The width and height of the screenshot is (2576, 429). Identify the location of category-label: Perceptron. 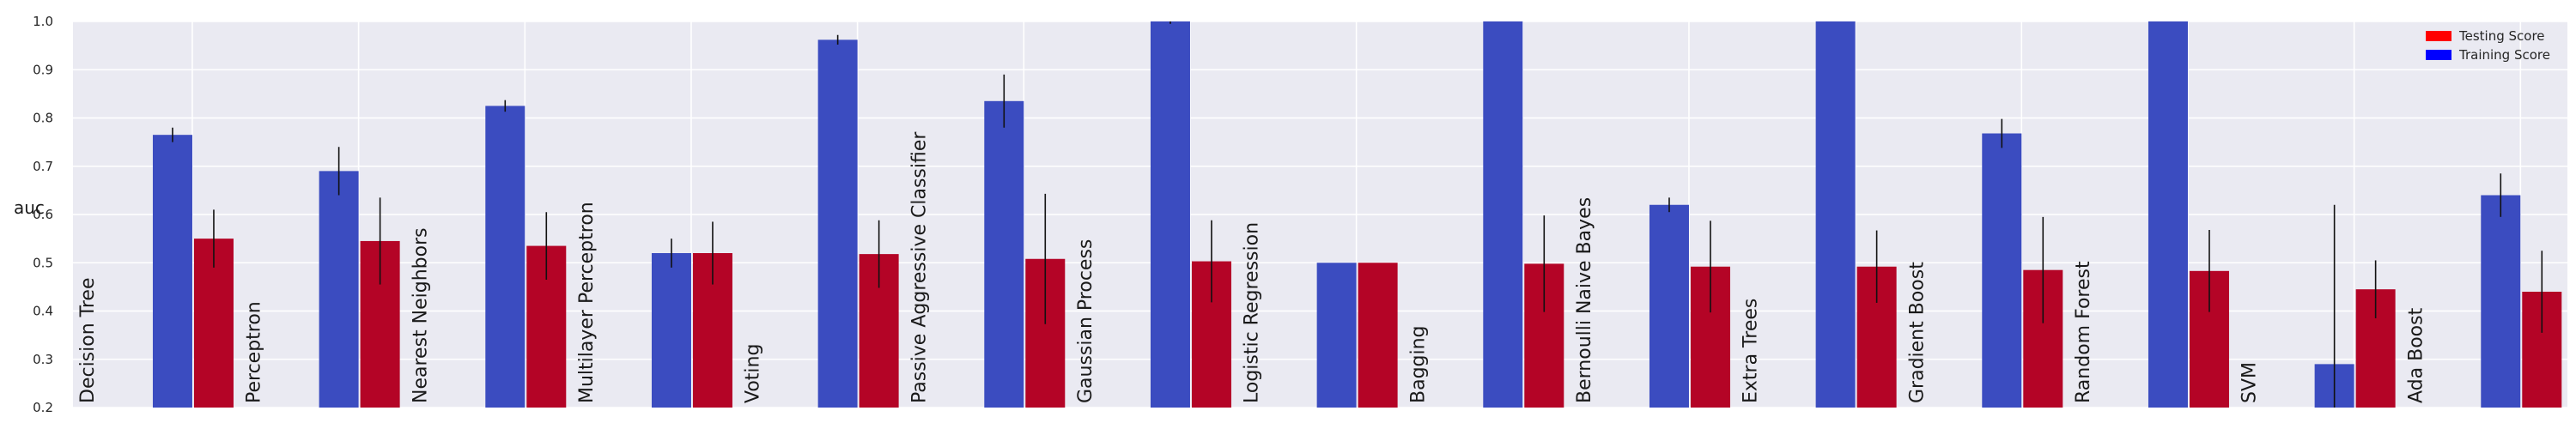
(254, 352).